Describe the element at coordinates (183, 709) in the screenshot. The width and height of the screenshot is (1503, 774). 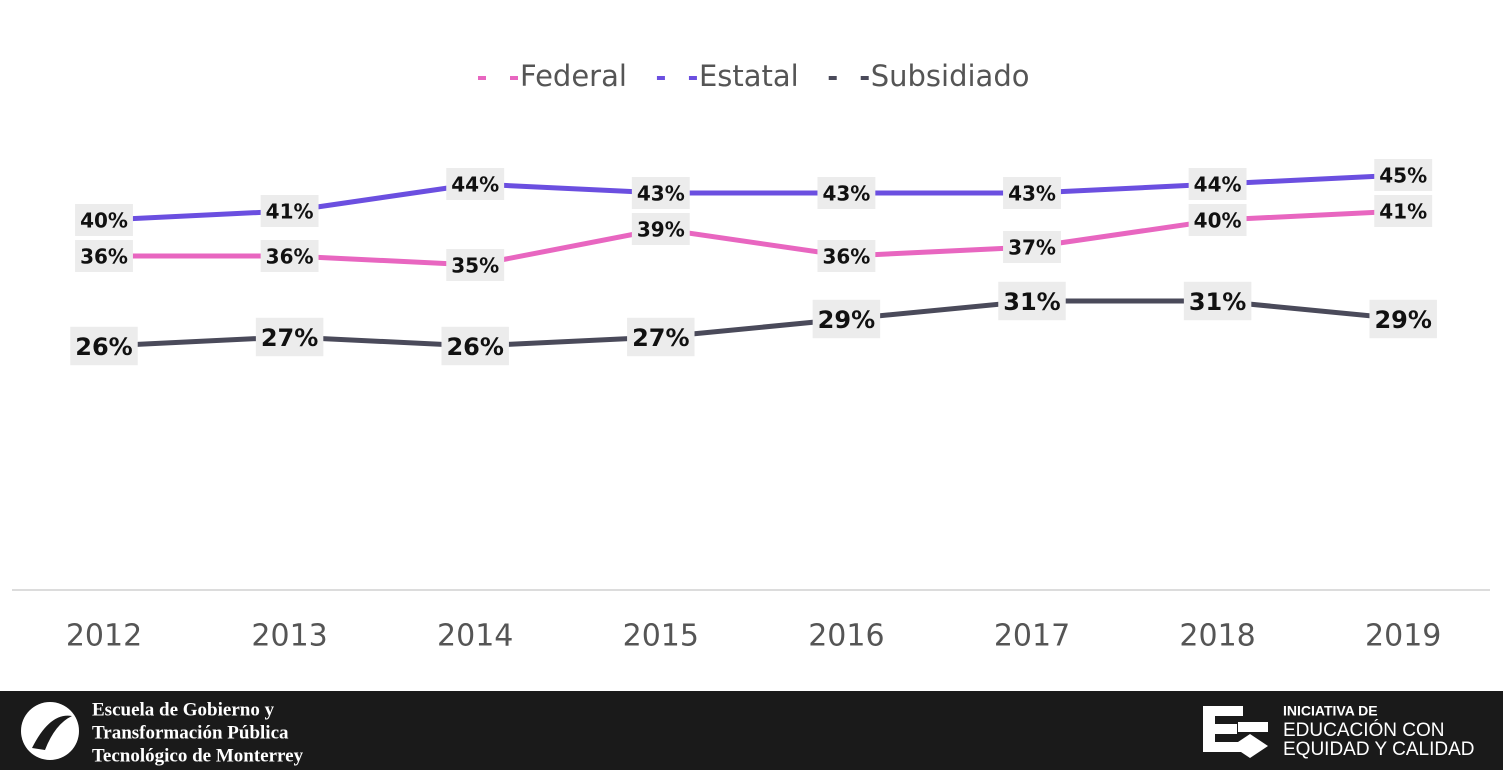
I see `footer-left-line: Escuela de Gobierno y` at that location.